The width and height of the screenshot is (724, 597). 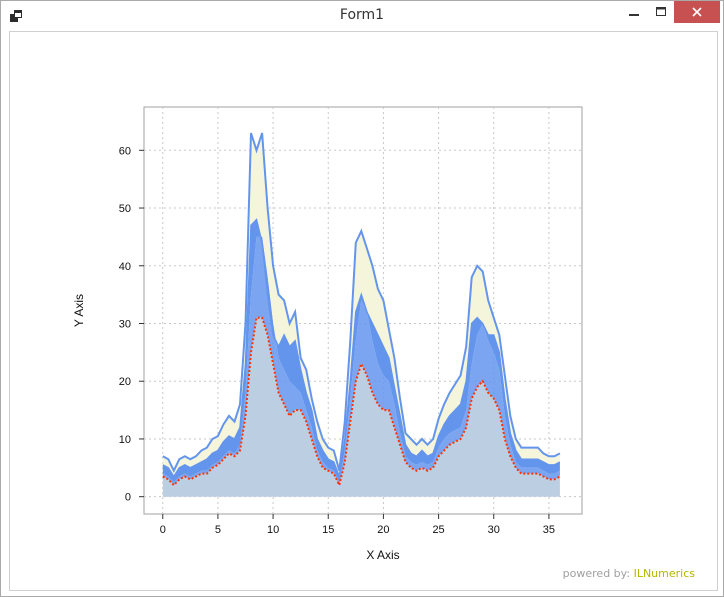 What do you see at coordinates (494, 530) in the screenshot?
I see `x-tick-label: 30` at bounding box center [494, 530].